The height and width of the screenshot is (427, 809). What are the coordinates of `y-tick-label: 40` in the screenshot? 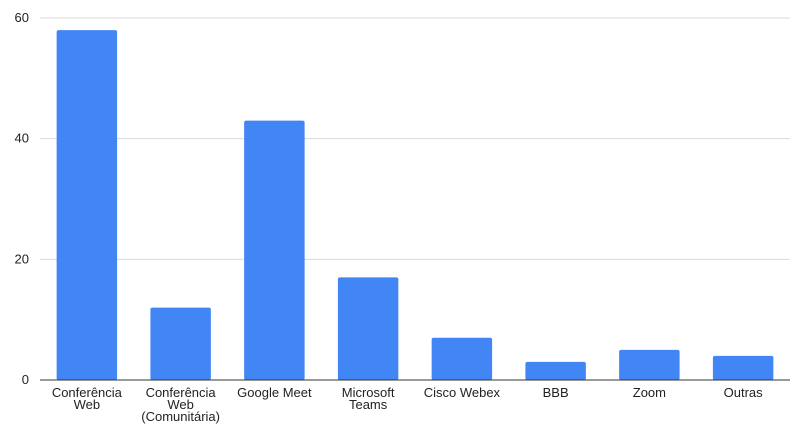 It's located at (22, 138).